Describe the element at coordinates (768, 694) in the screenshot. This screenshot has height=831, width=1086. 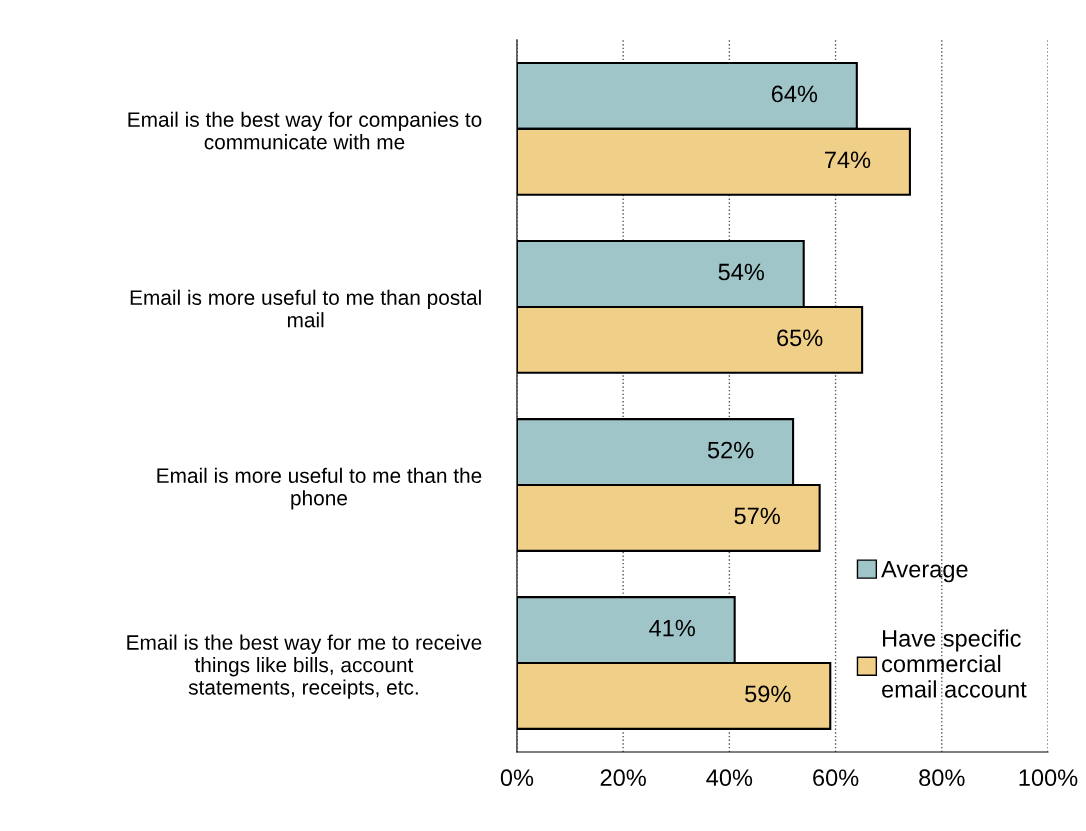
I see `data-label: 59%` at that location.